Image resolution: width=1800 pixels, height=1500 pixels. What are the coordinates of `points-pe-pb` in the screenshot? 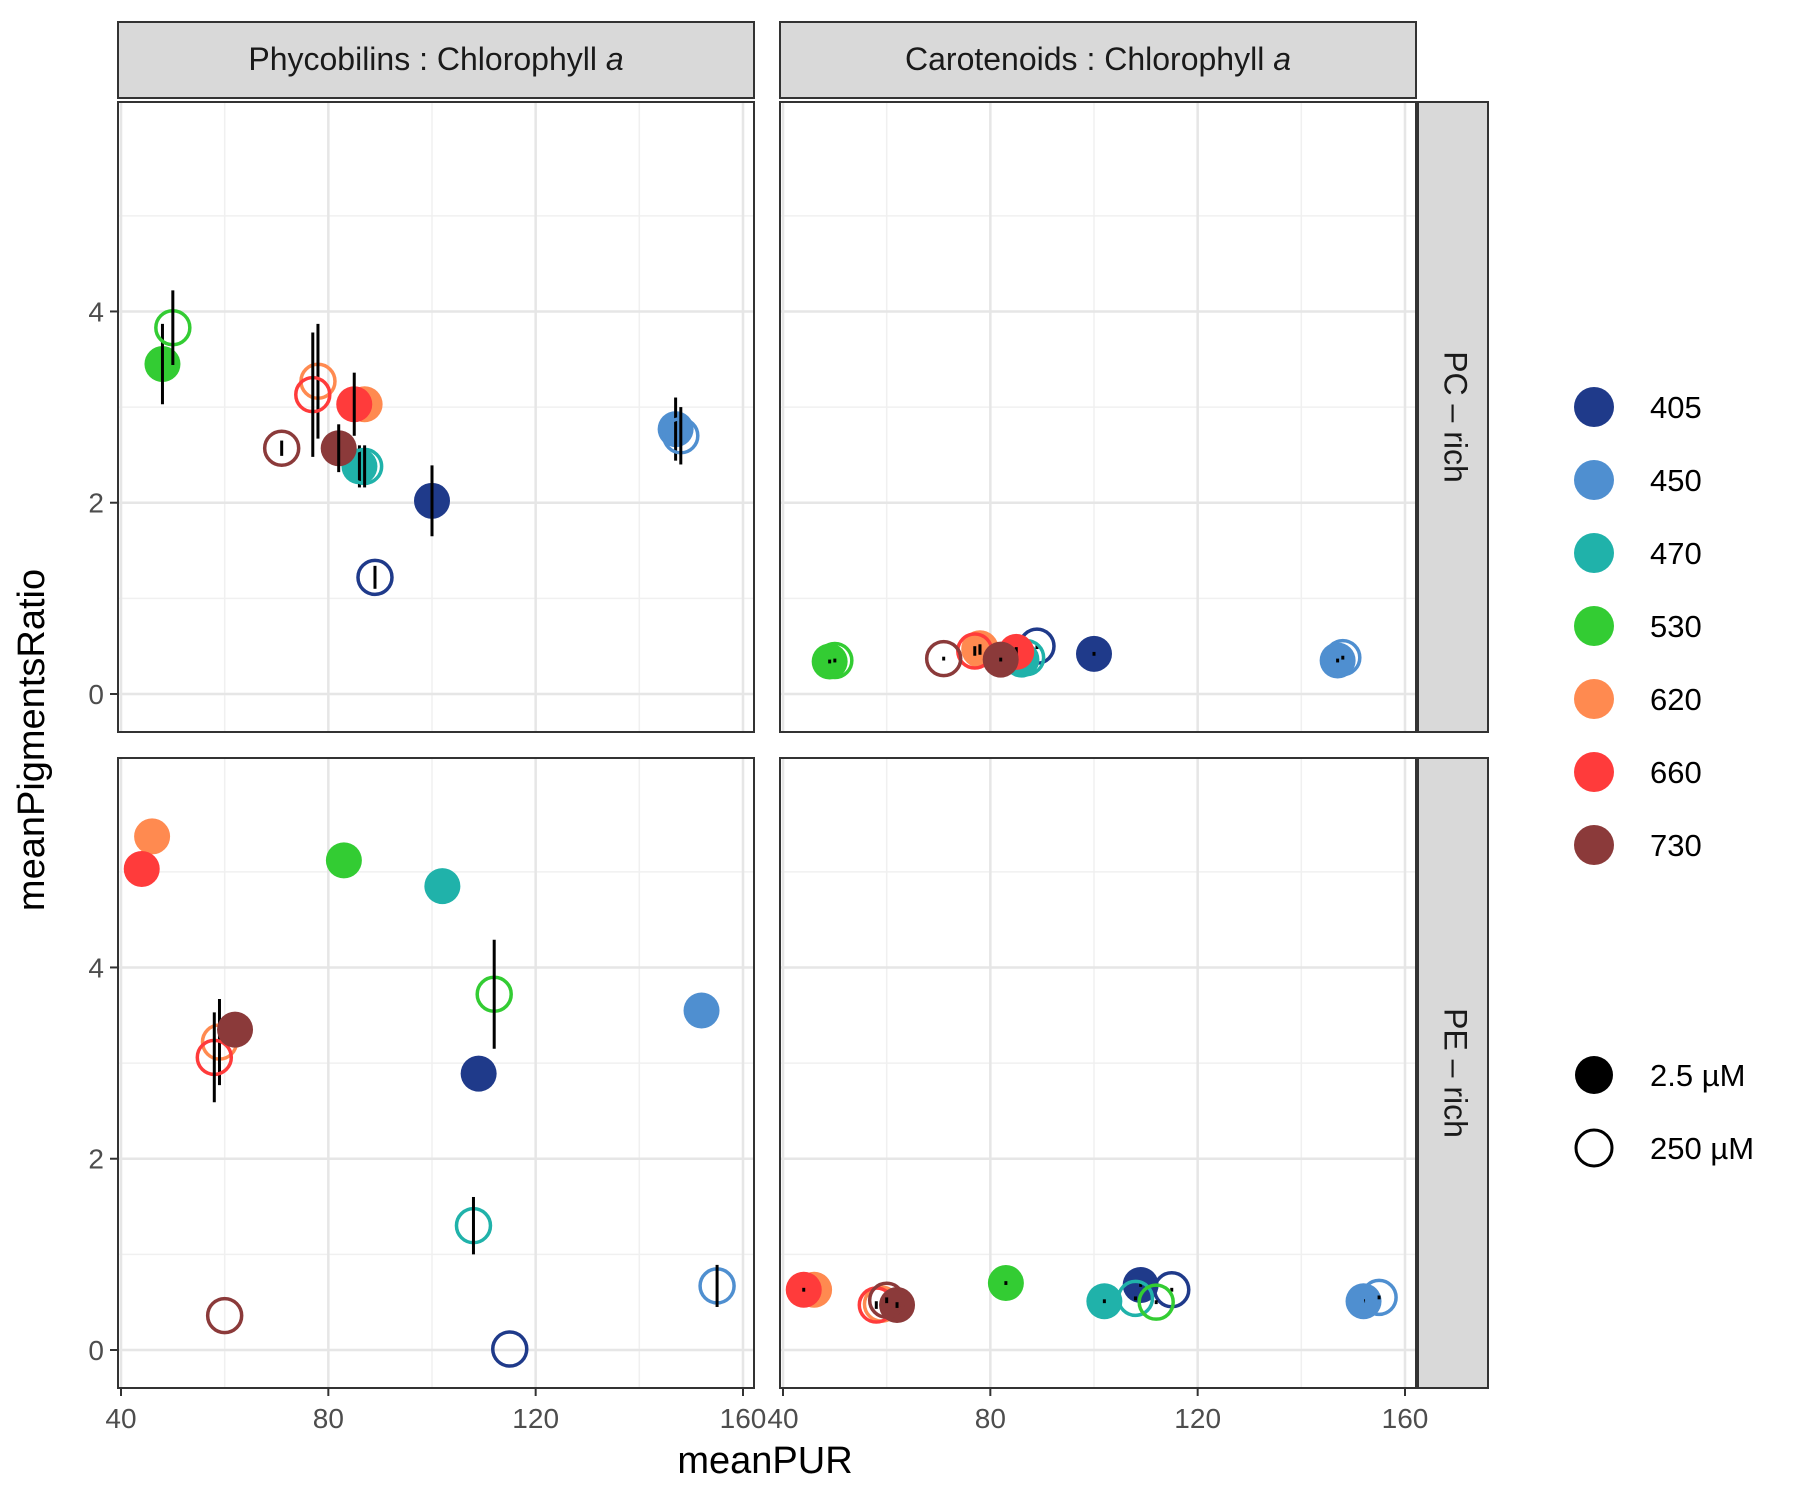 It's located at (429, 1093).